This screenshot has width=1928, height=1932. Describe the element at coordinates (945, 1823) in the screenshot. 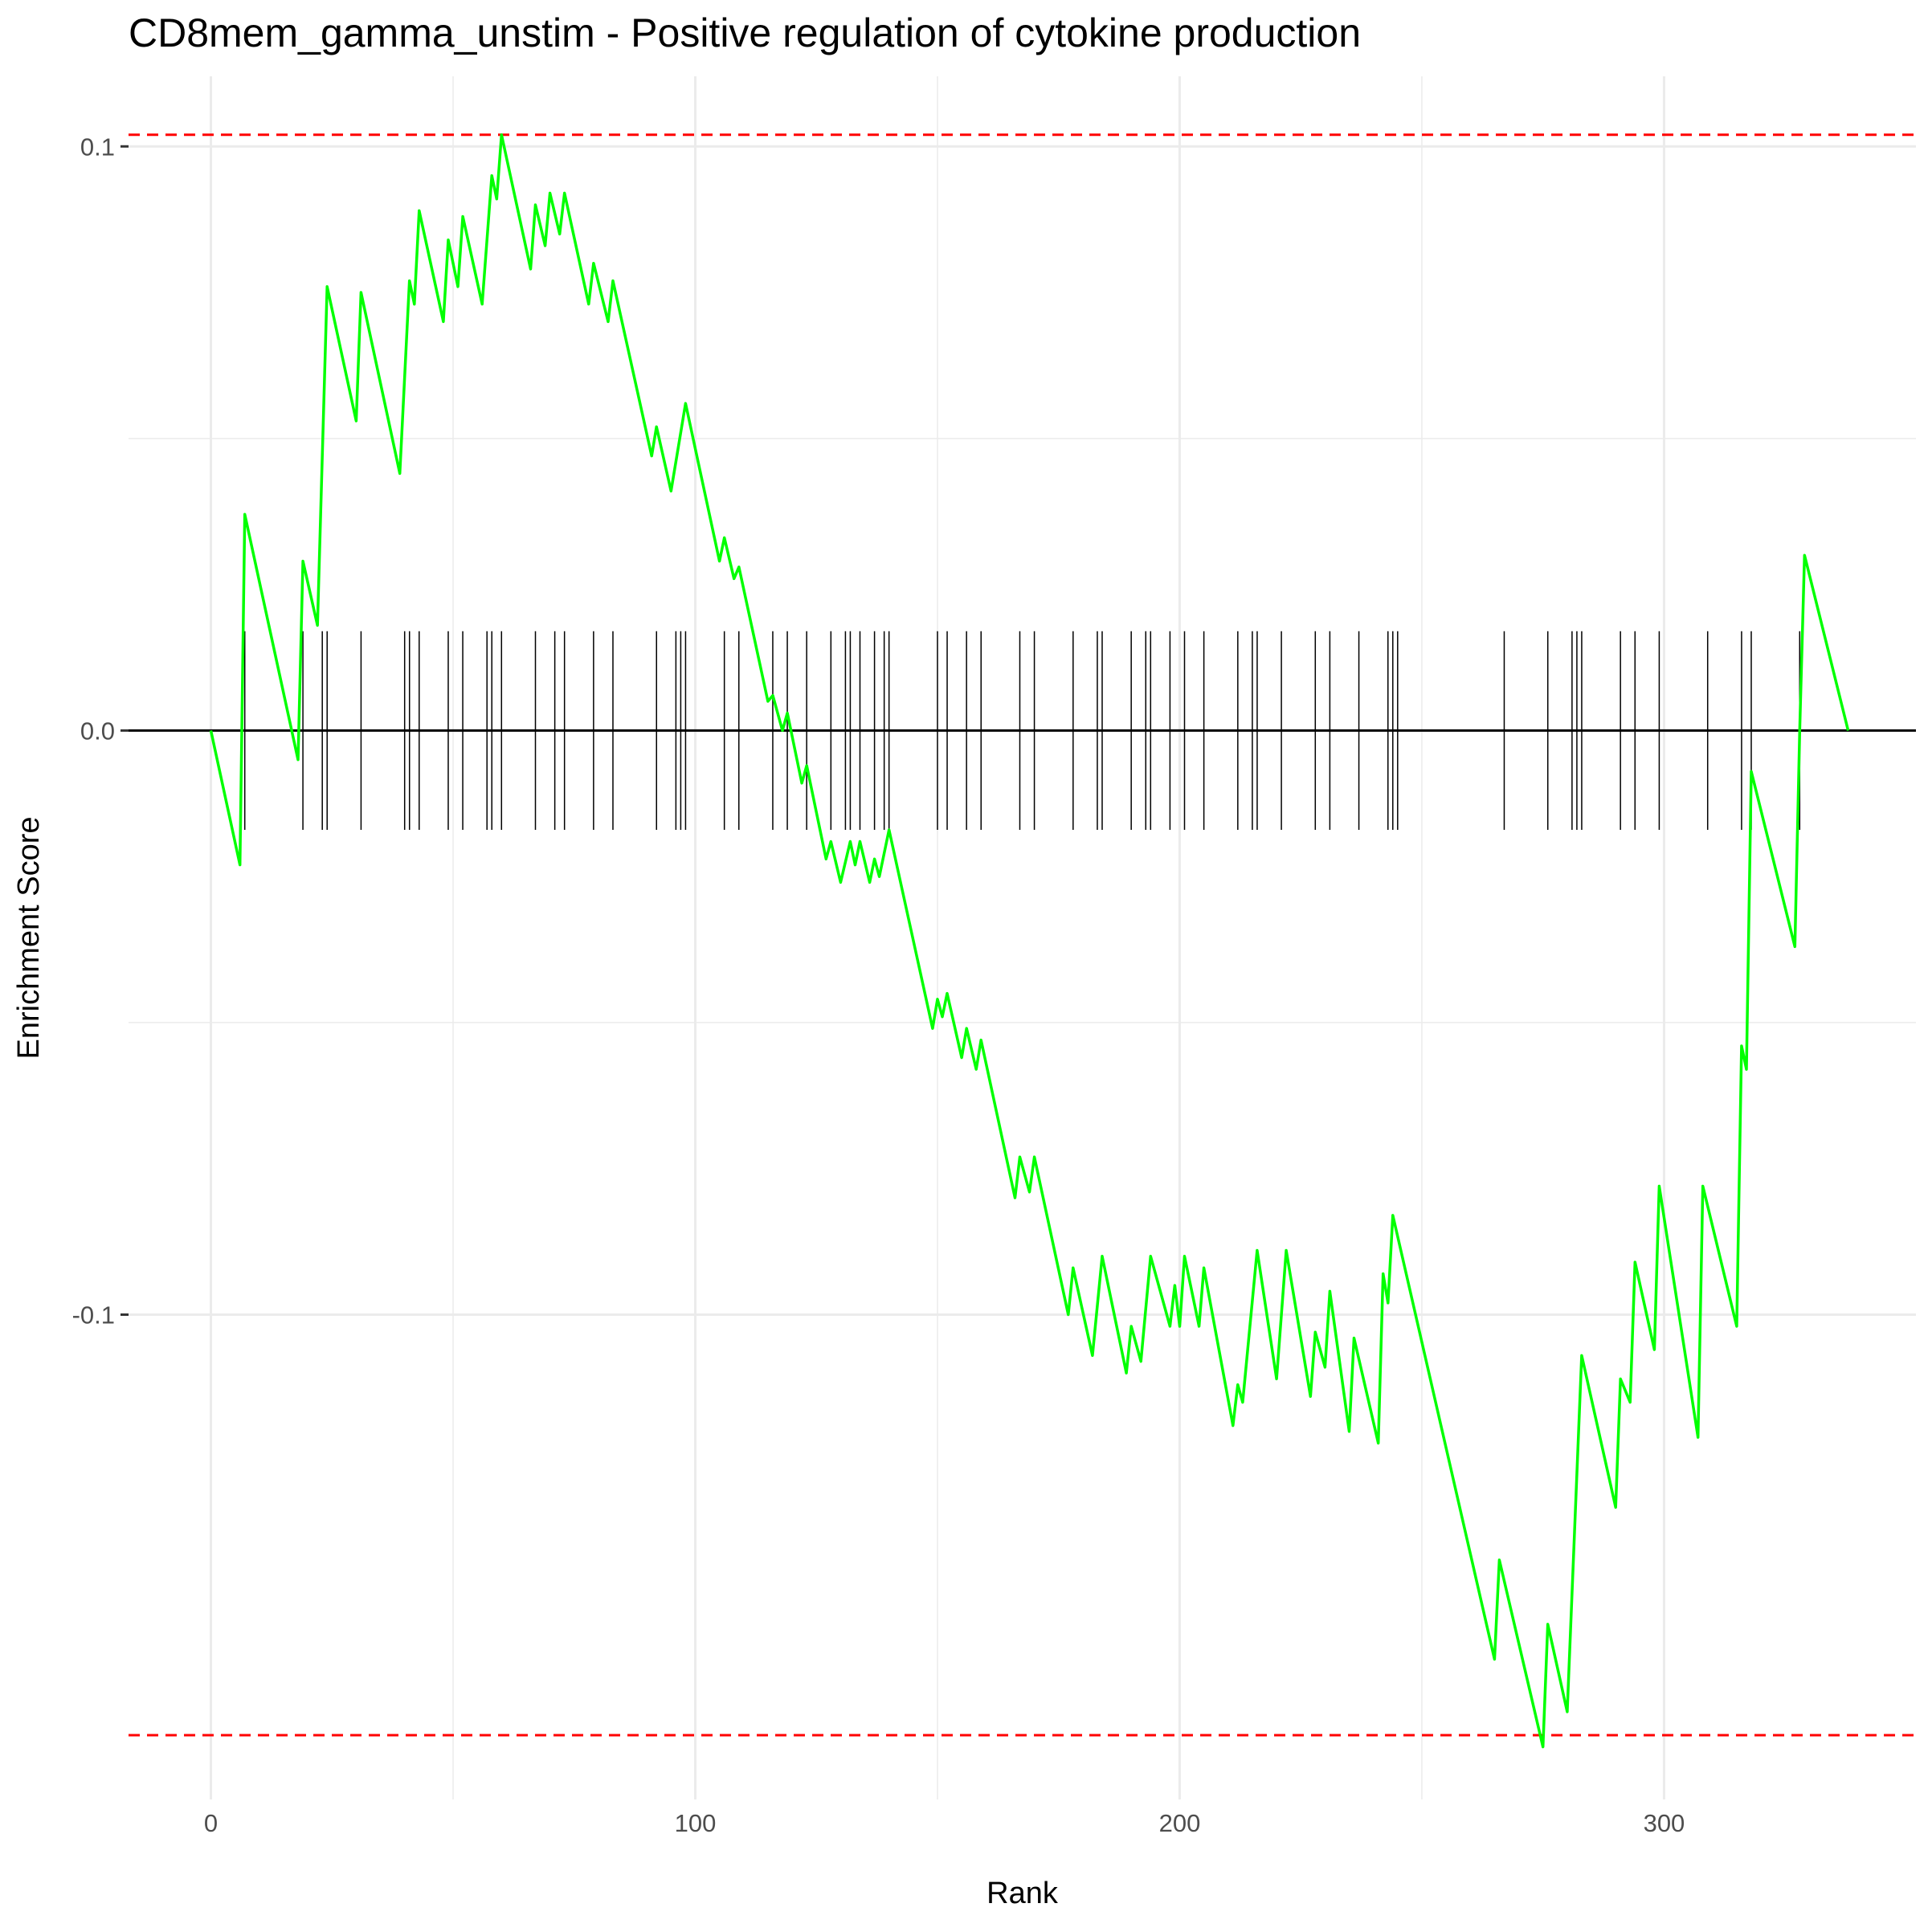

I see `x-axis-ticks: 0 100 200 300` at that location.